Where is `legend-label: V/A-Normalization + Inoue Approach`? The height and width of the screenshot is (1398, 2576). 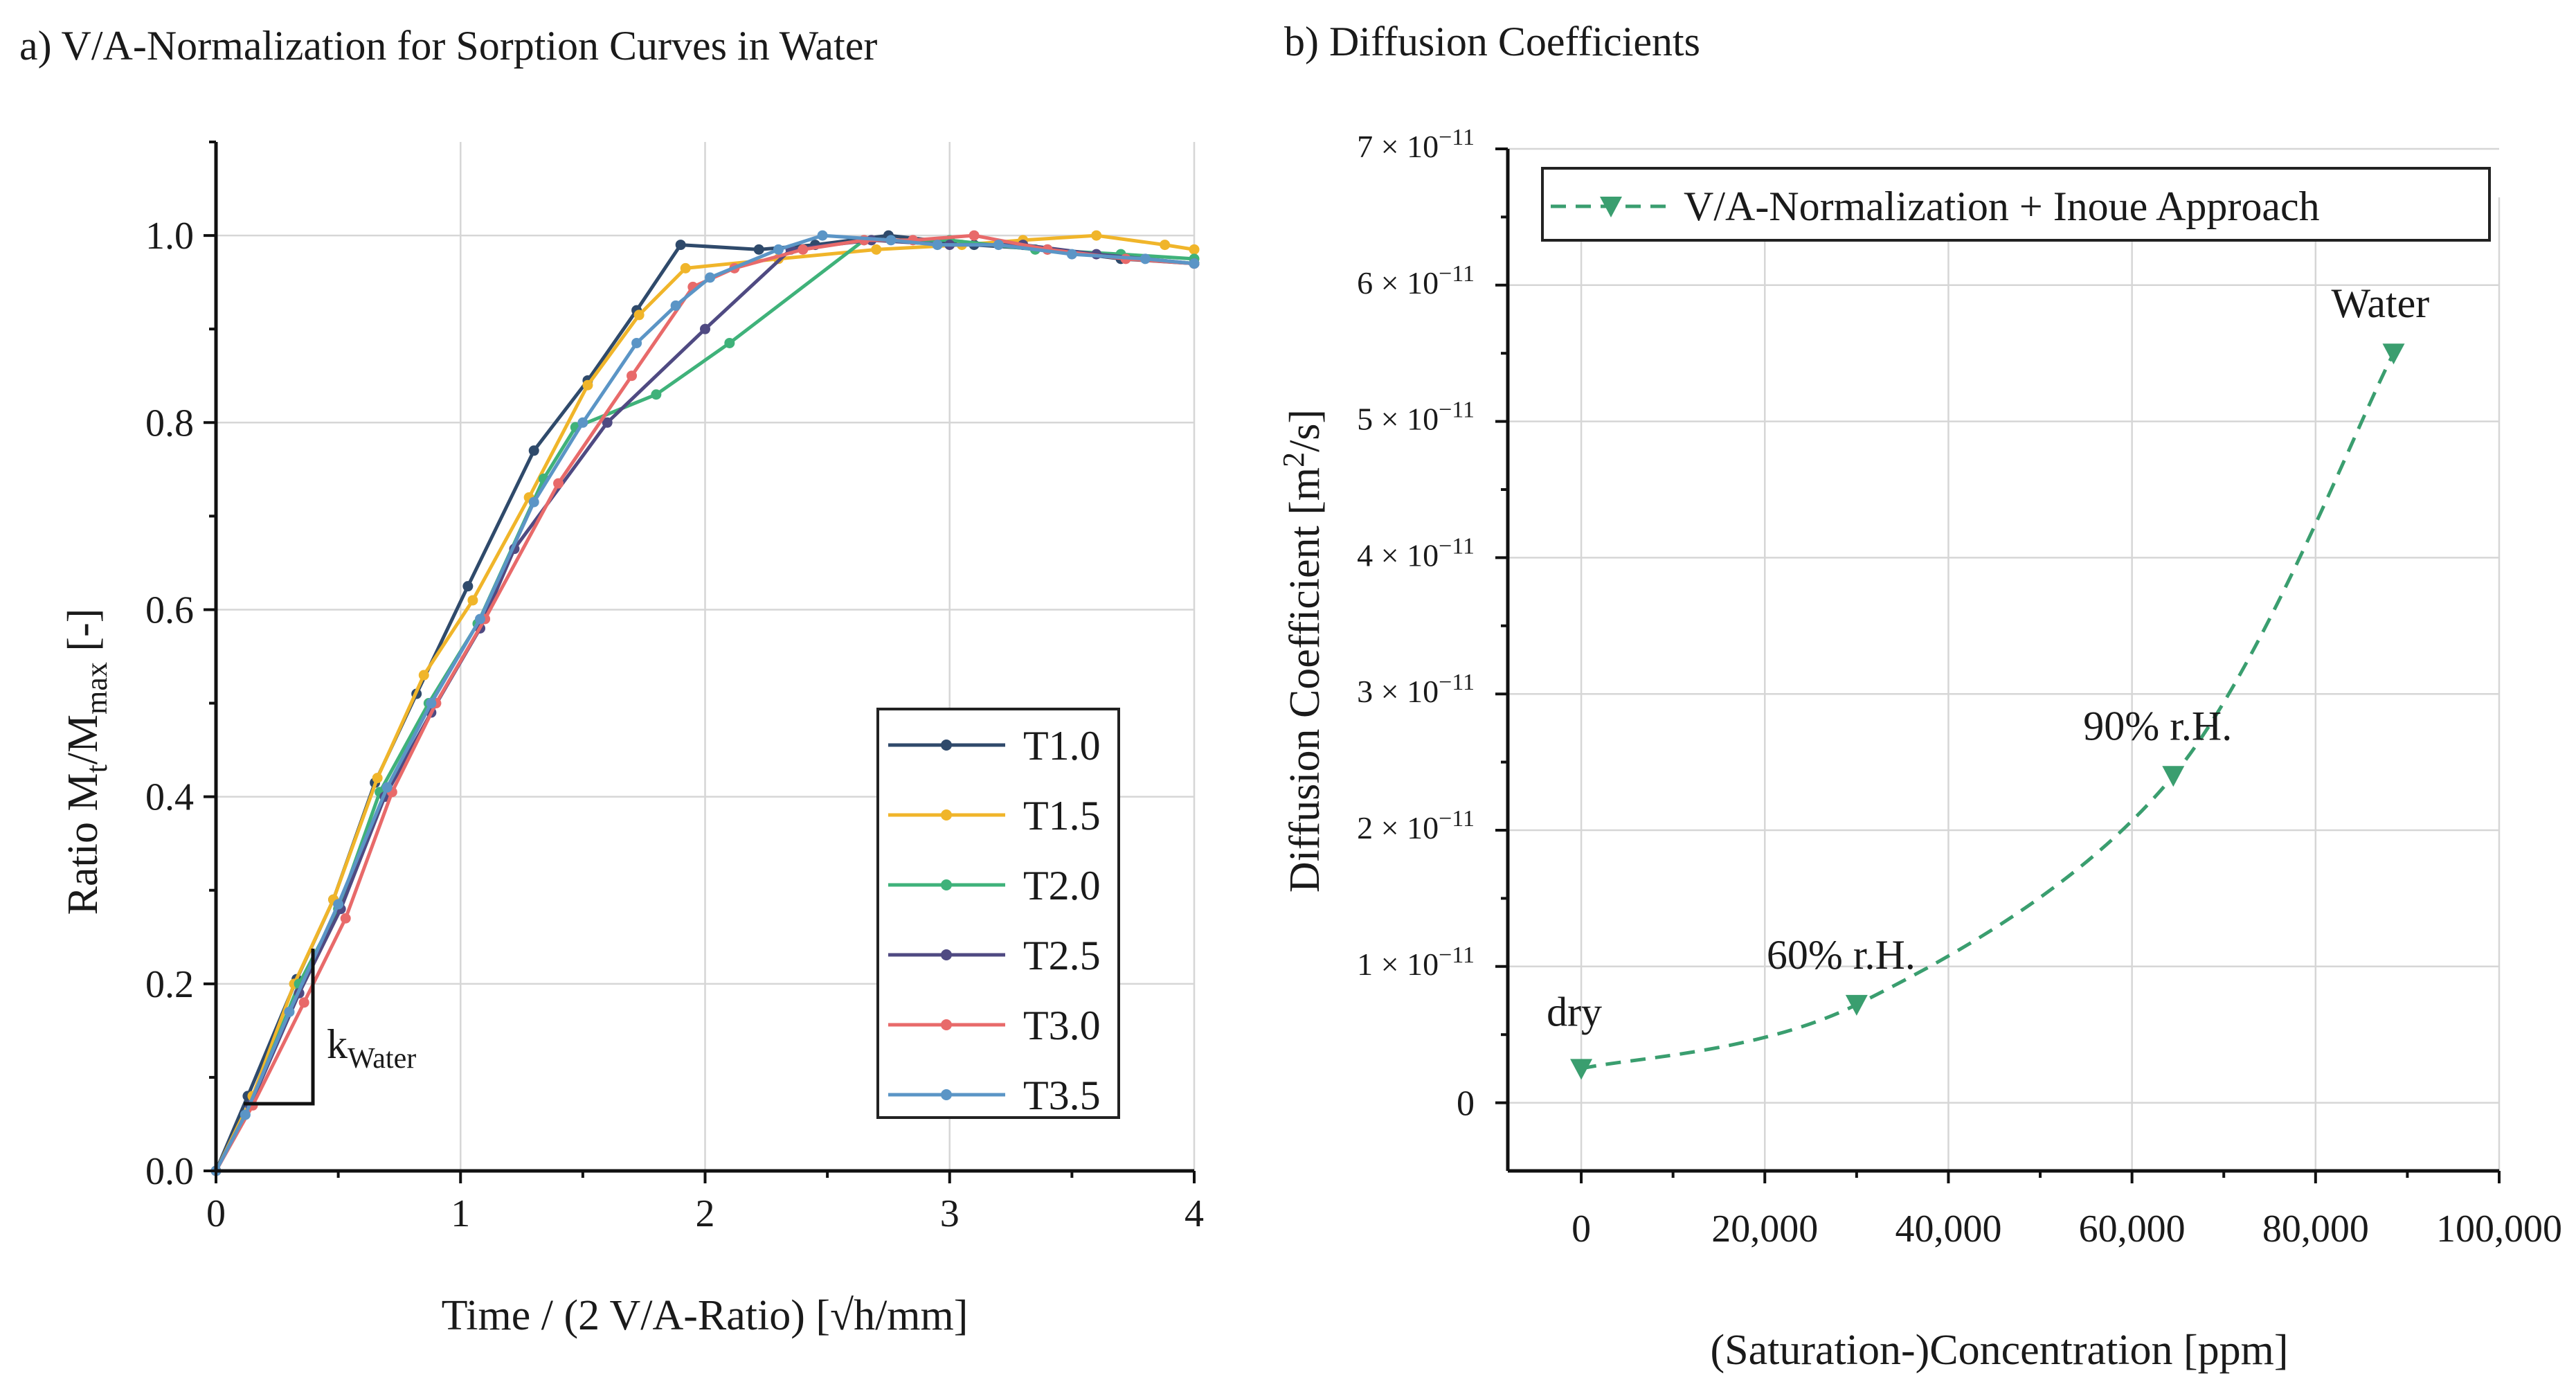 legend-label: V/A-Normalization + Inoue Approach is located at coordinates (2002, 206).